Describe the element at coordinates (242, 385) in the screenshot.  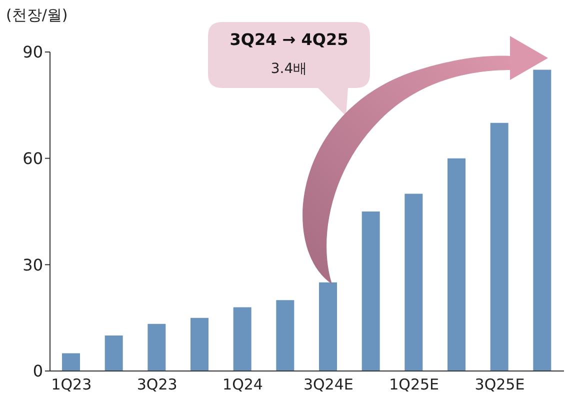
I see `x-tick-label: 1Q24` at that location.